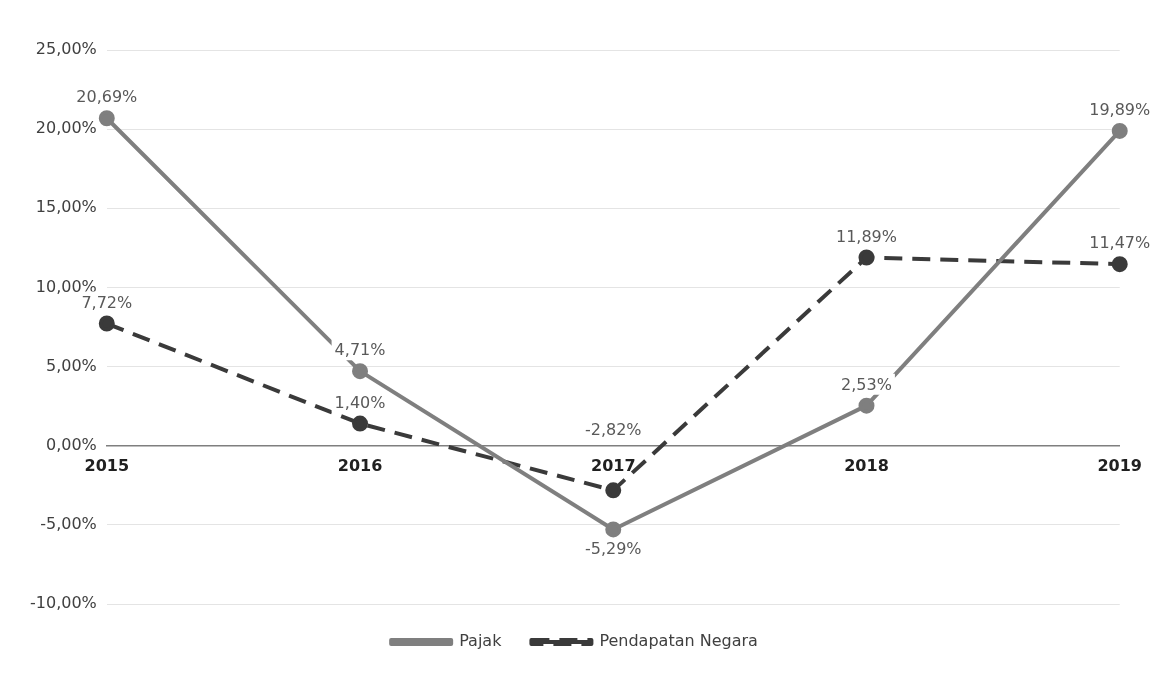 Image resolution: width=1154 pixels, height=675 pixels. Describe the element at coordinates (613, 429) in the screenshot. I see `data-label: -2,82%` at that location.